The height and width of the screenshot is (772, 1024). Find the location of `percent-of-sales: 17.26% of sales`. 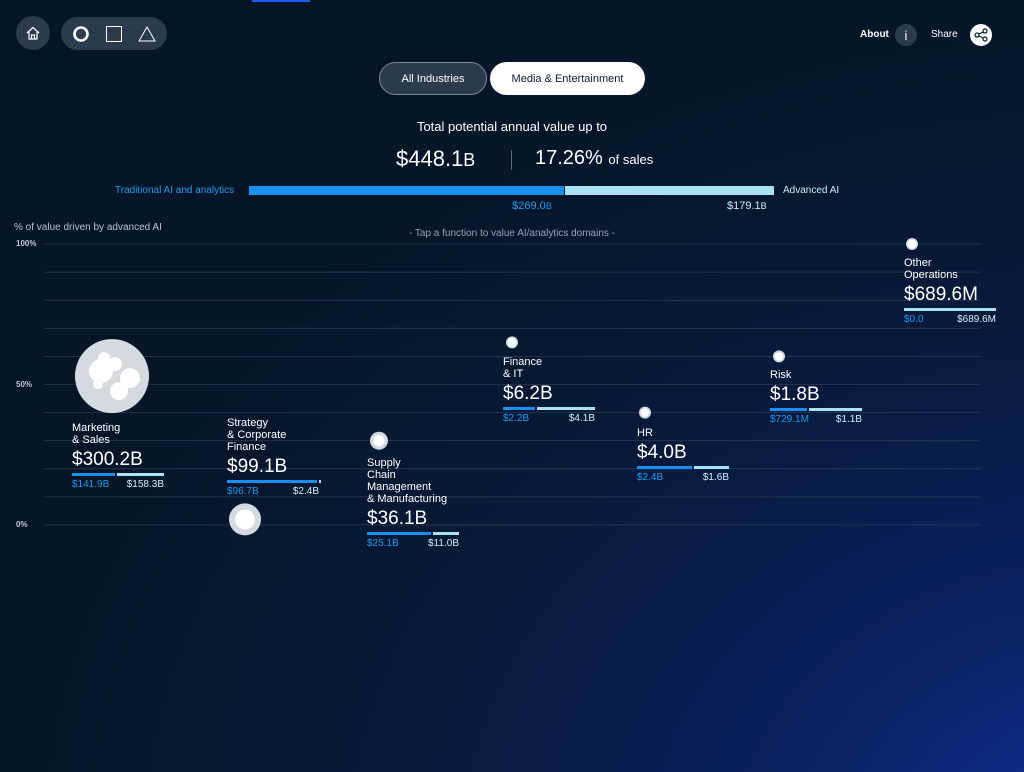

percent-of-sales: 17.26% of sales is located at coordinates (594, 158).